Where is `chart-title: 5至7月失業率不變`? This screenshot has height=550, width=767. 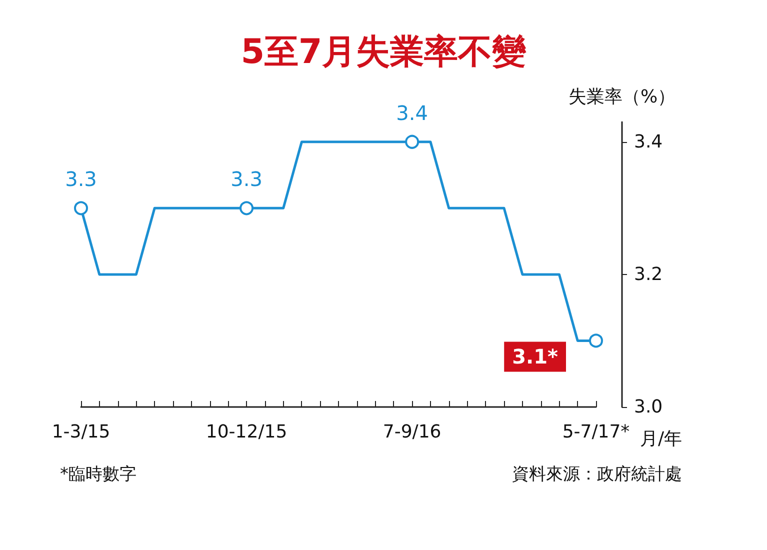
chart-title: 5至7月失業率不變 is located at coordinates (384, 52).